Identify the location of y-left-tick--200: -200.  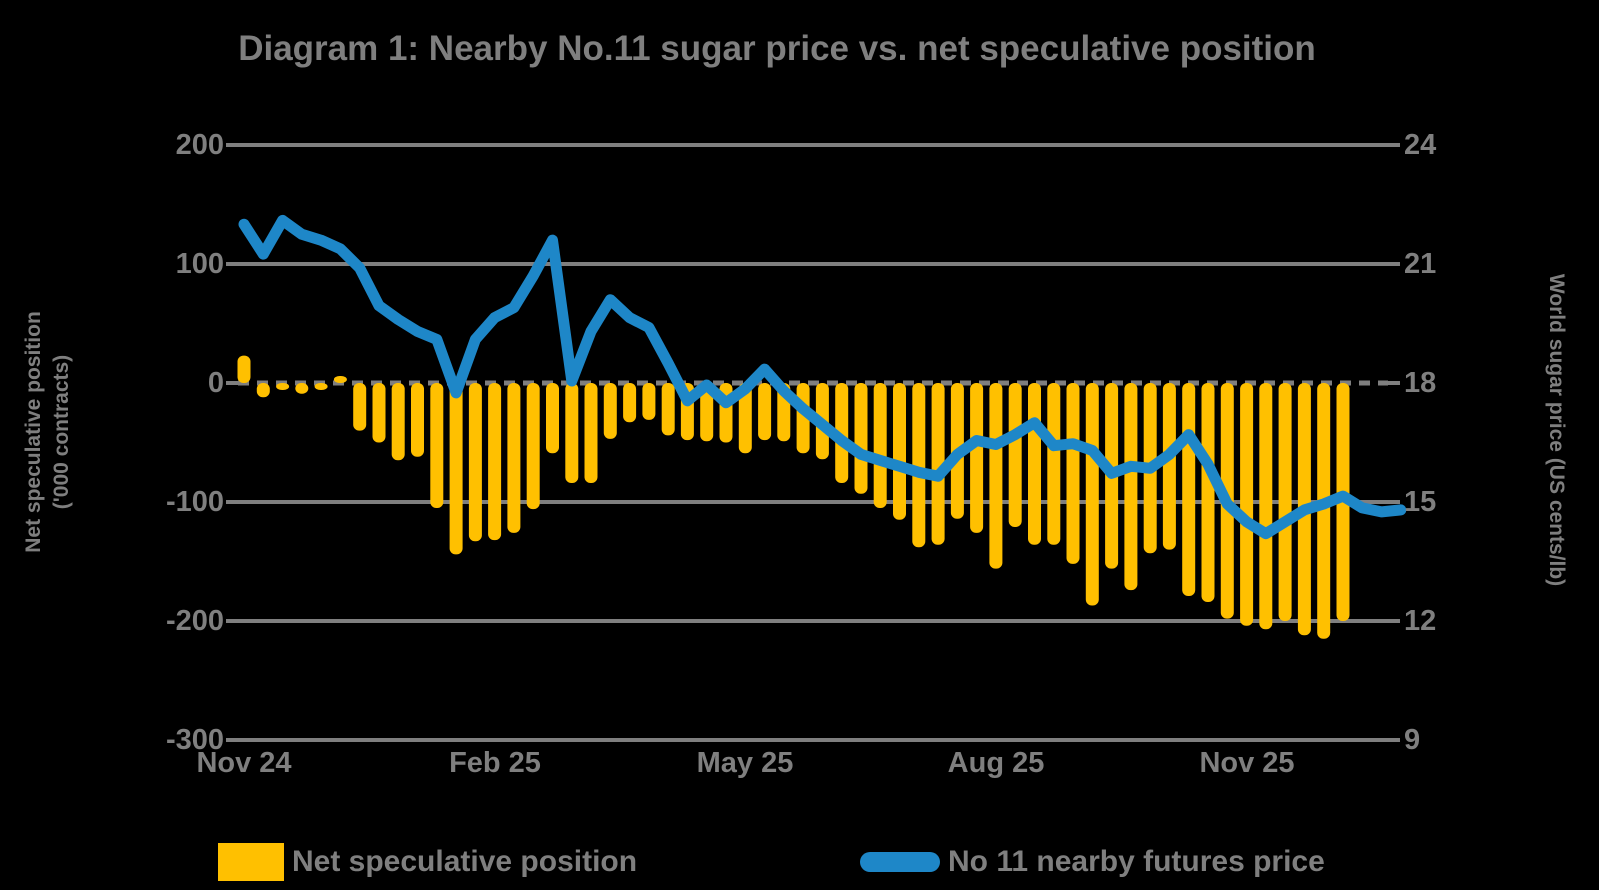
(194, 621).